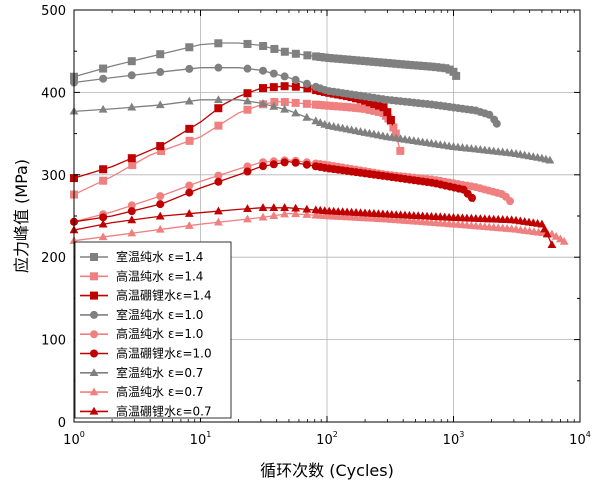  What do you see at coordinates (164, 353) in the screenshot?
I see `legend-label: 高温硼锂水ε=1.0` at bounding box center [164, 353].